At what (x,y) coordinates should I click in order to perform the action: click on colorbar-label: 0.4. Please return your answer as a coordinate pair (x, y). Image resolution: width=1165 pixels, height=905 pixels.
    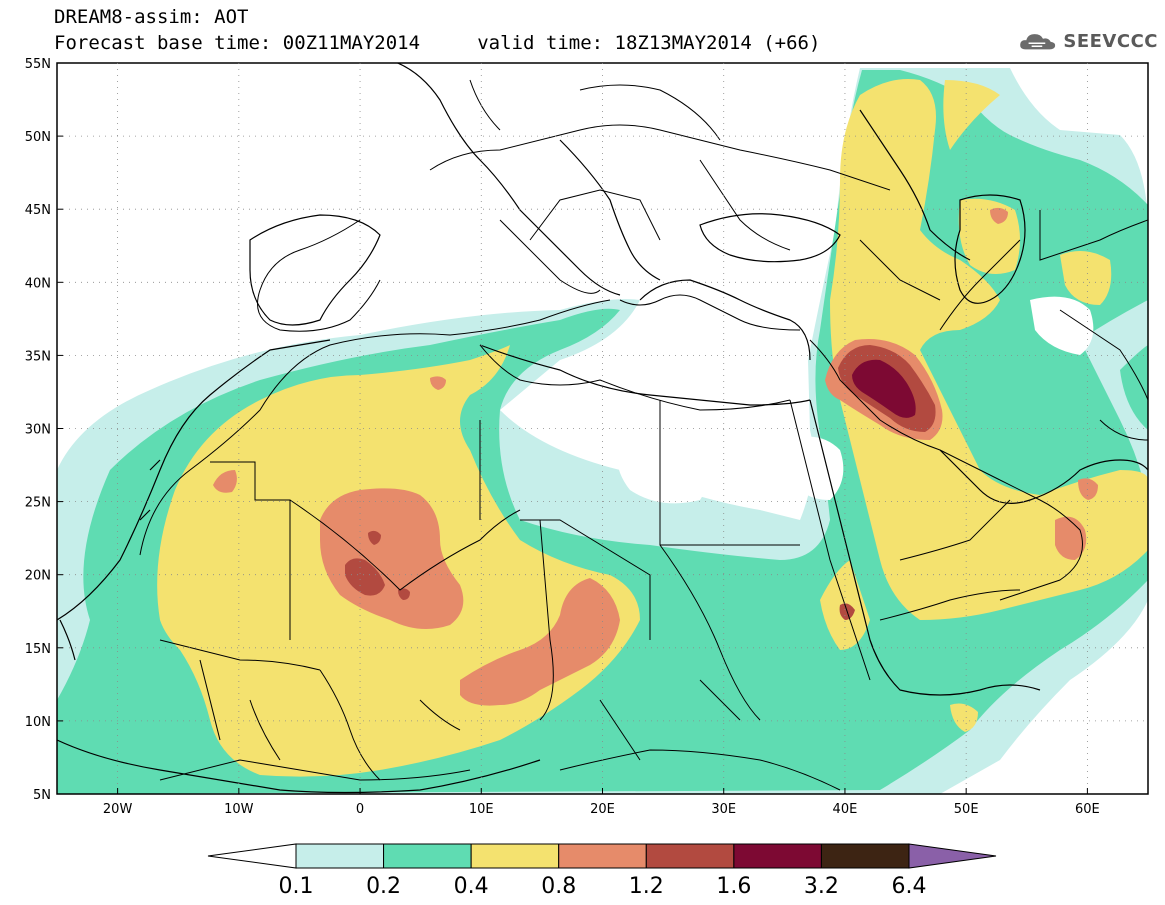
    Looking at the image, I should click on (471, 886).